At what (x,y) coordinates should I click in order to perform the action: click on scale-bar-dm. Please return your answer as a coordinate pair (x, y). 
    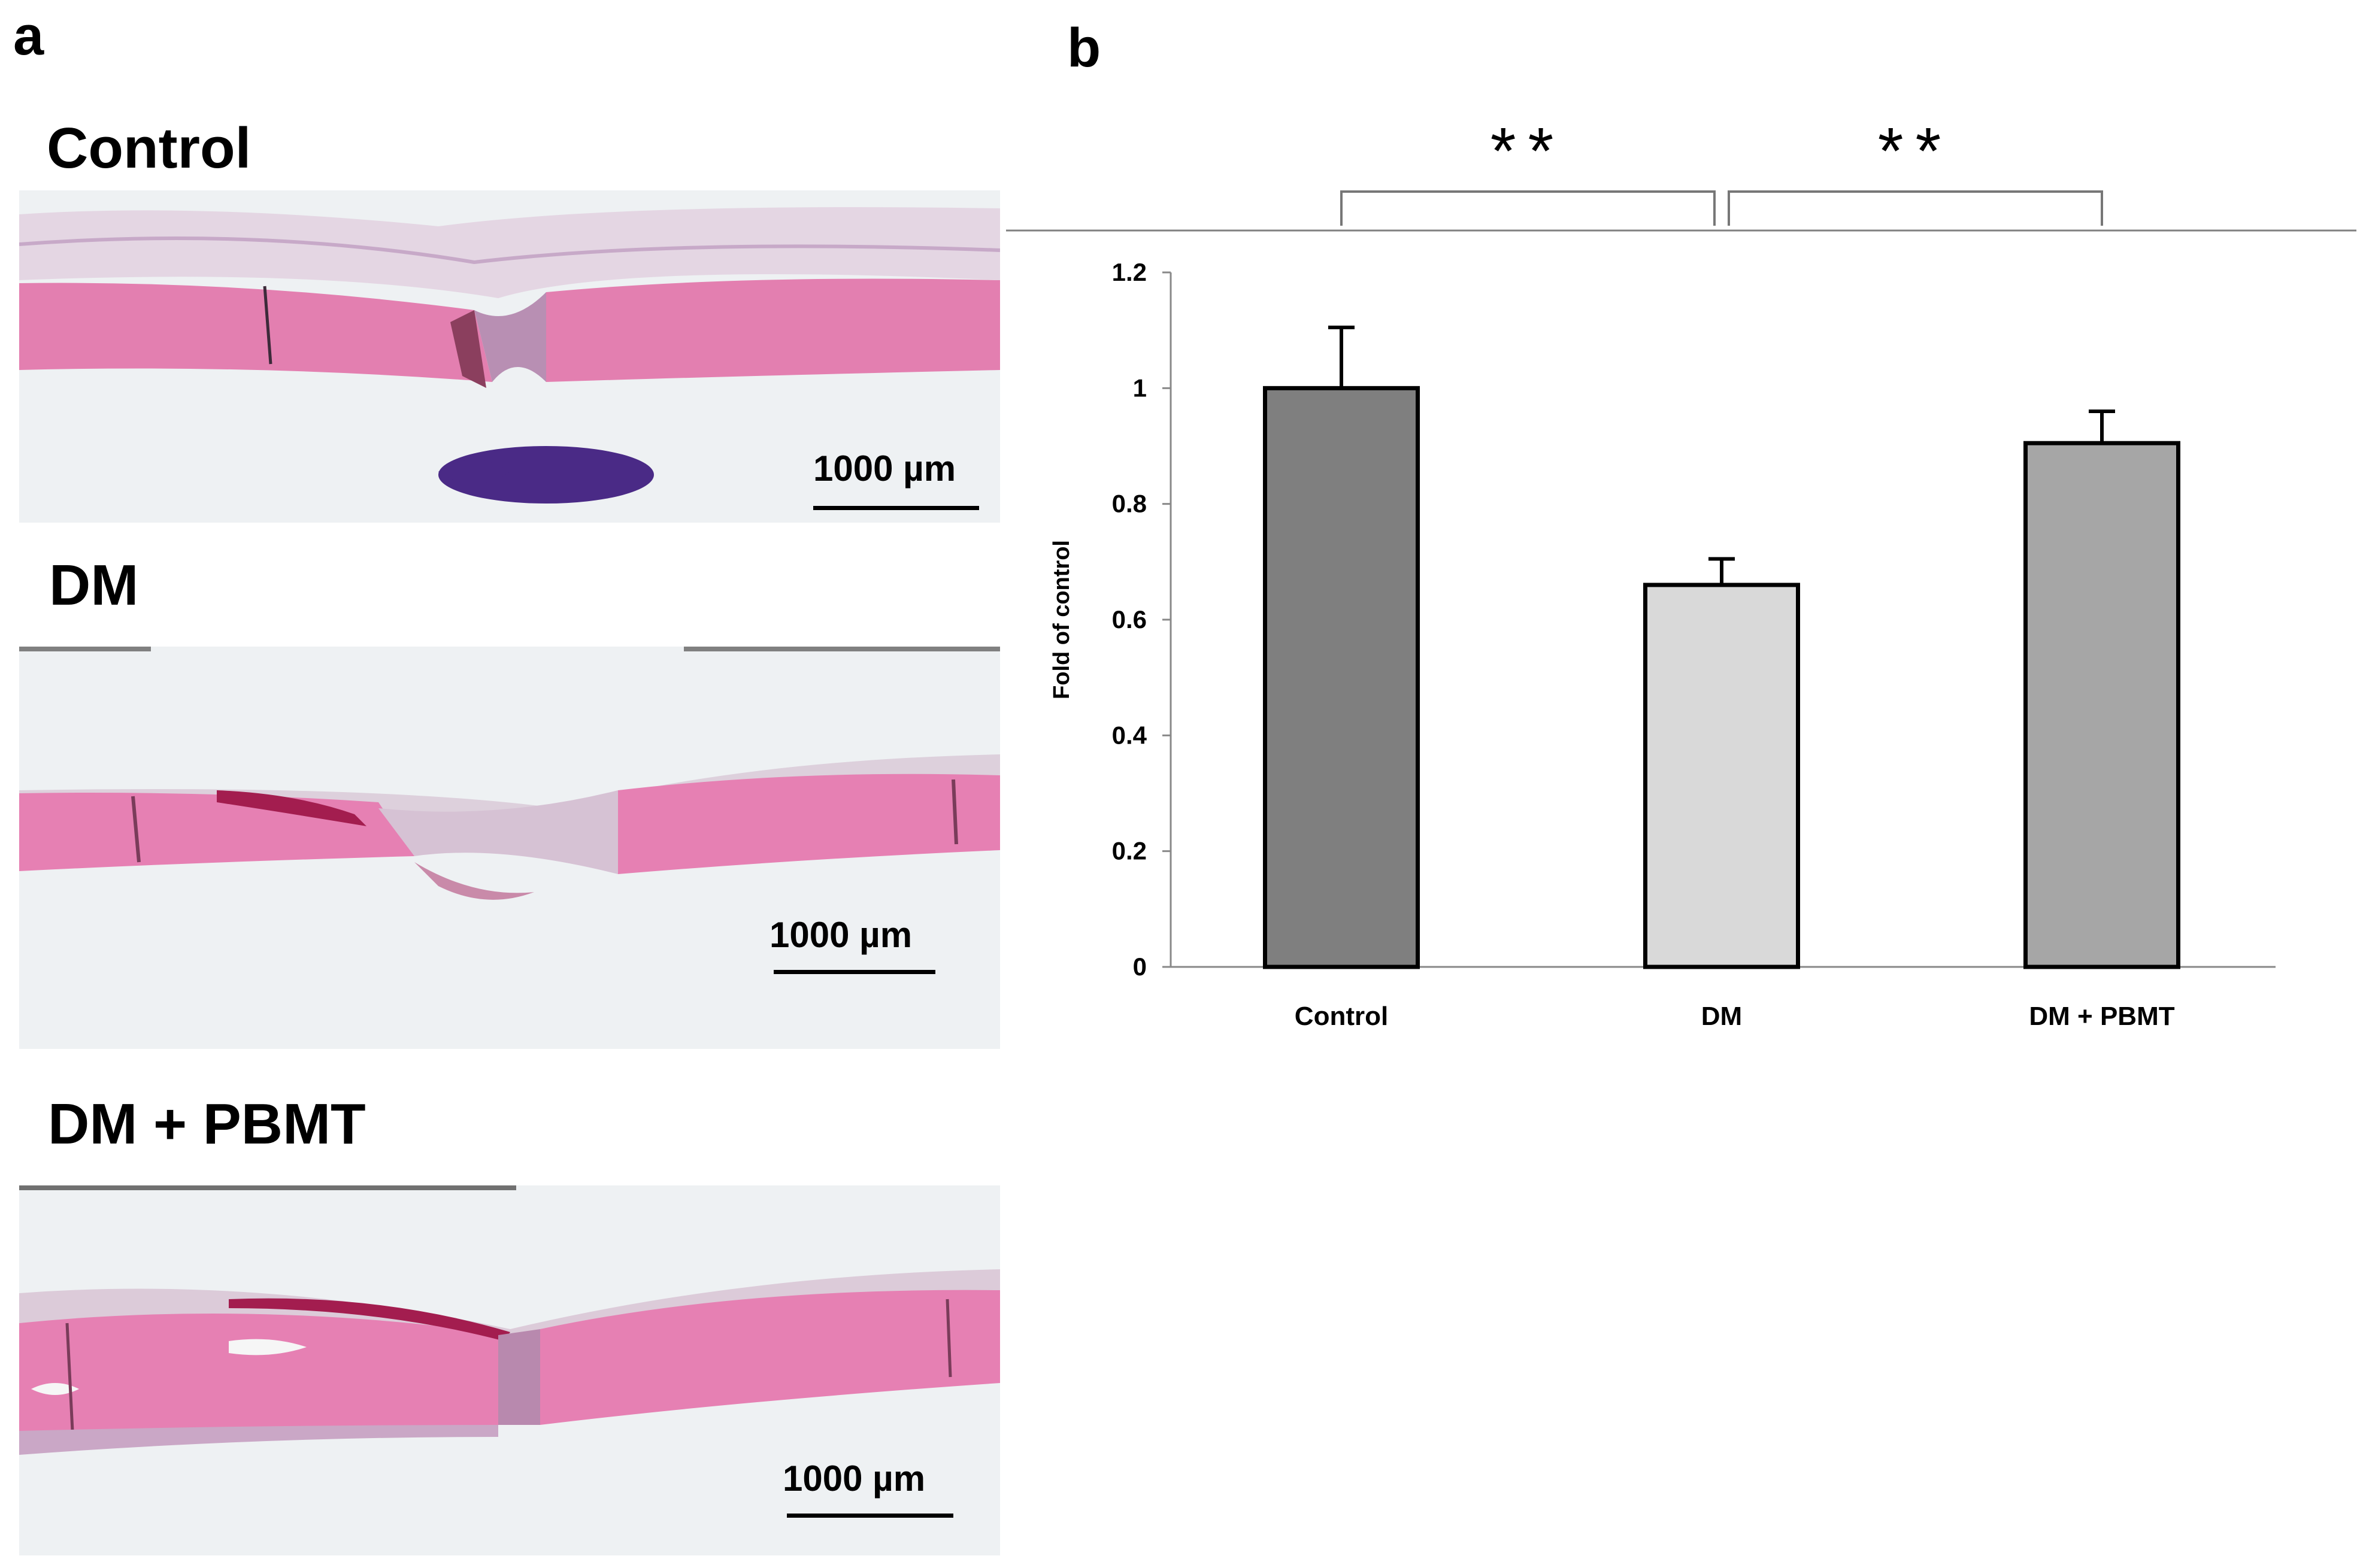
    Looking at the image, I should click on (854, 972).